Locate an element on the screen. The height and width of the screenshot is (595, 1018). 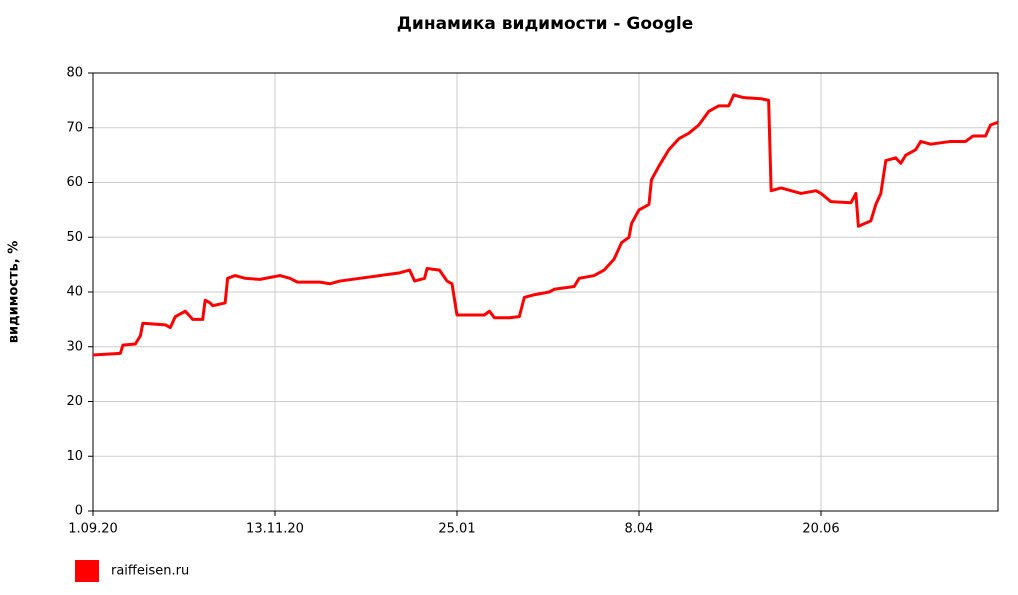
y-tick-label: 10 is located at coordinates (74, 456).